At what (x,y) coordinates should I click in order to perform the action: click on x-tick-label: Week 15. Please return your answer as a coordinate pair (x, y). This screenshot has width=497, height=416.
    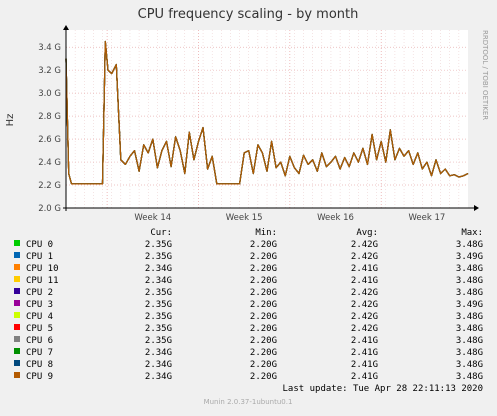
    Looking at the image, I should click on (244, 218).